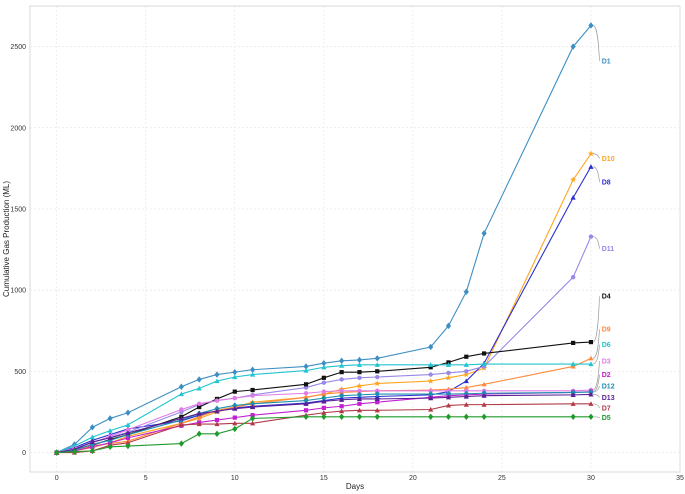 Image resolution: width=685 pixels, height=494 pixels. I want to click on series-d13, so click(324, 423).